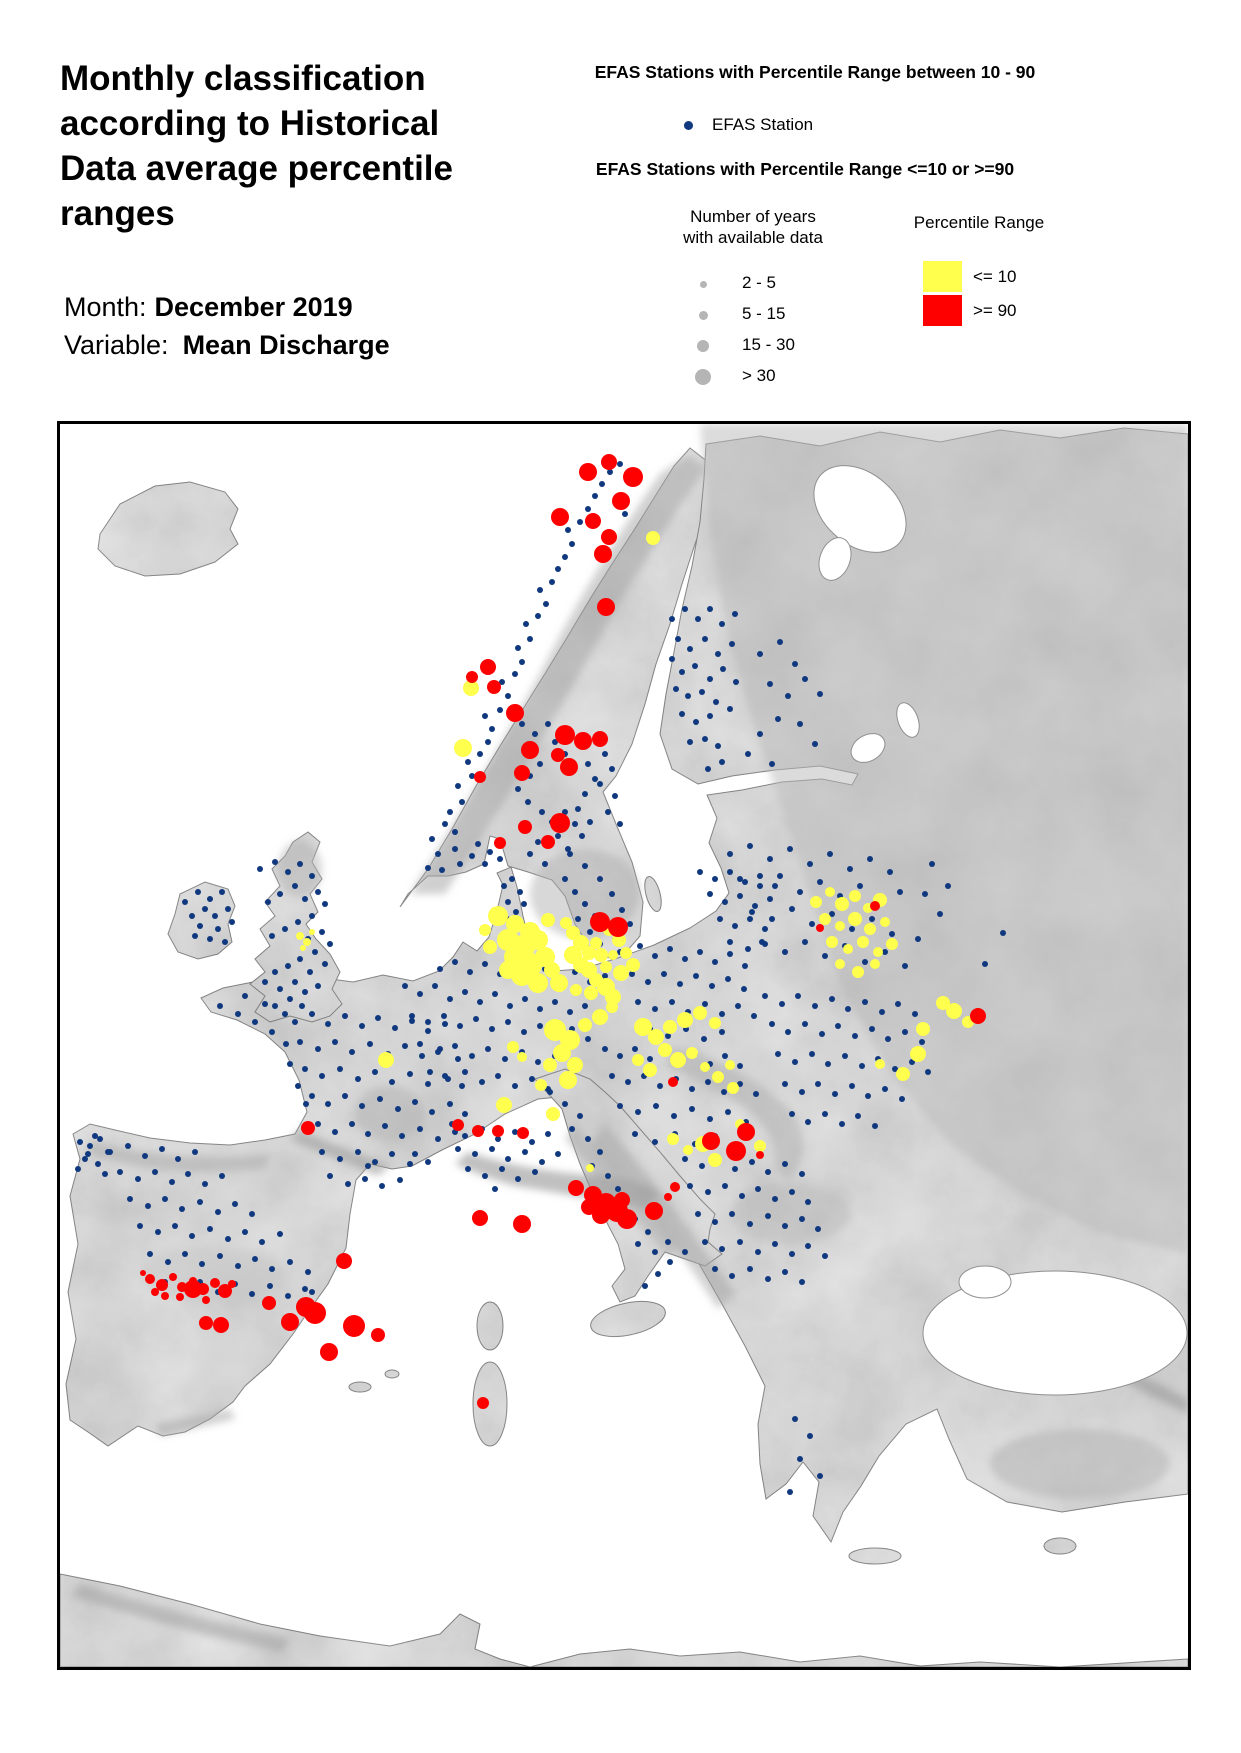 This screenshot has height=1753, width=1241. What do you see at coordinates (860, 509) in the screenshot?
I see `white-sea` at bounding box center [860, 509].